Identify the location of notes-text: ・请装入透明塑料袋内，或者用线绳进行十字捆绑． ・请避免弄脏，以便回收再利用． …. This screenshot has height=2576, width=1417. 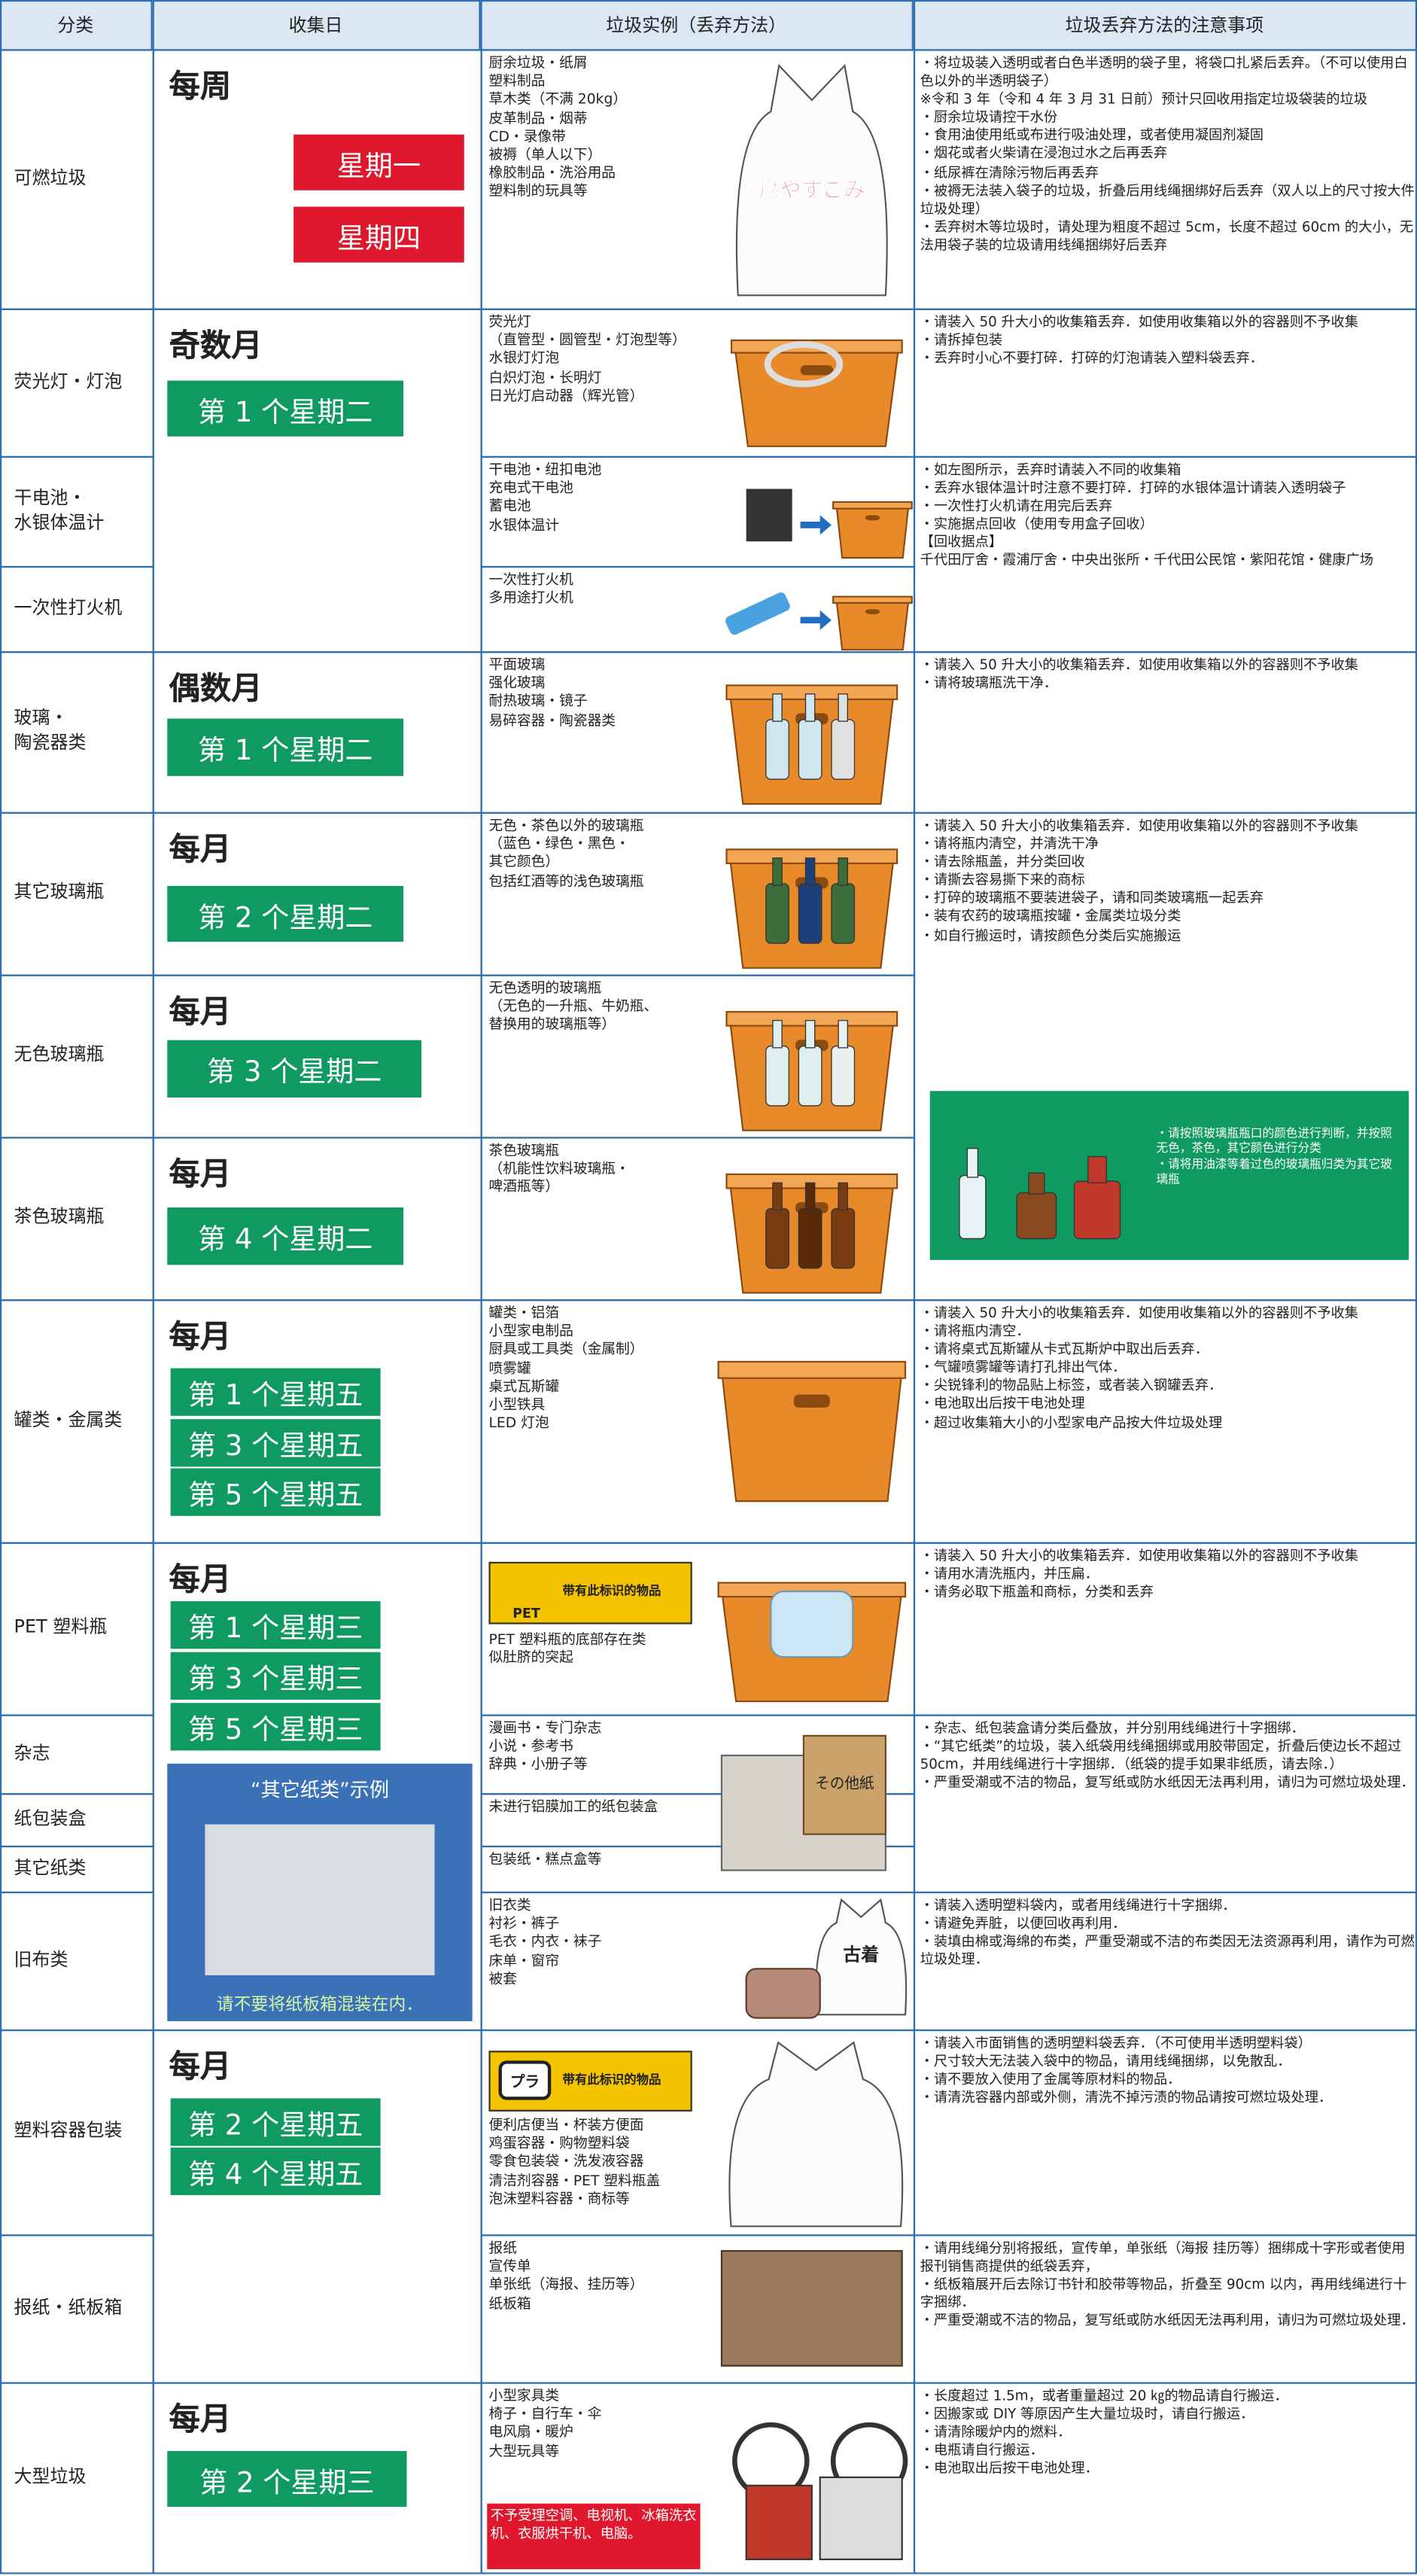
(1167, 1932).